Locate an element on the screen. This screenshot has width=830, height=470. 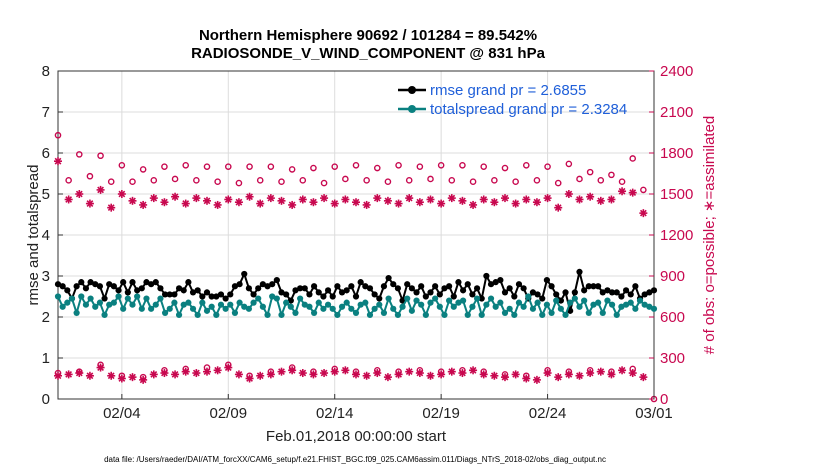
y-left-tick-label-7: 7 is located at coordinates (46, 112).